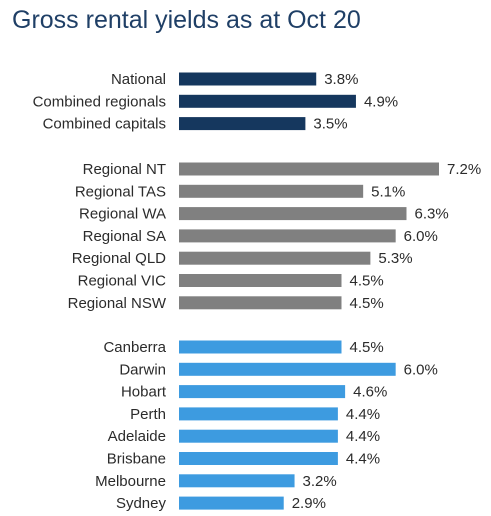  Describe the element at coordinates (130, 481) in the screenshot. I see `category-label: Melbourne` at that location.